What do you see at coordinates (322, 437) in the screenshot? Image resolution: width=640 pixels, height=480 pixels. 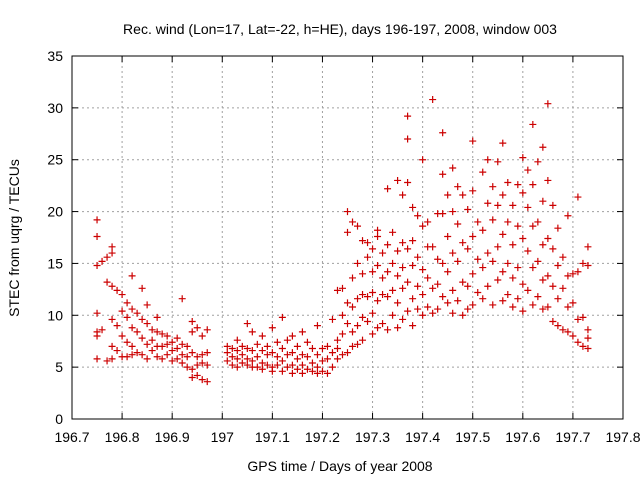 I see `x-tick-label: 197.2` at bounding box center [322, 437].